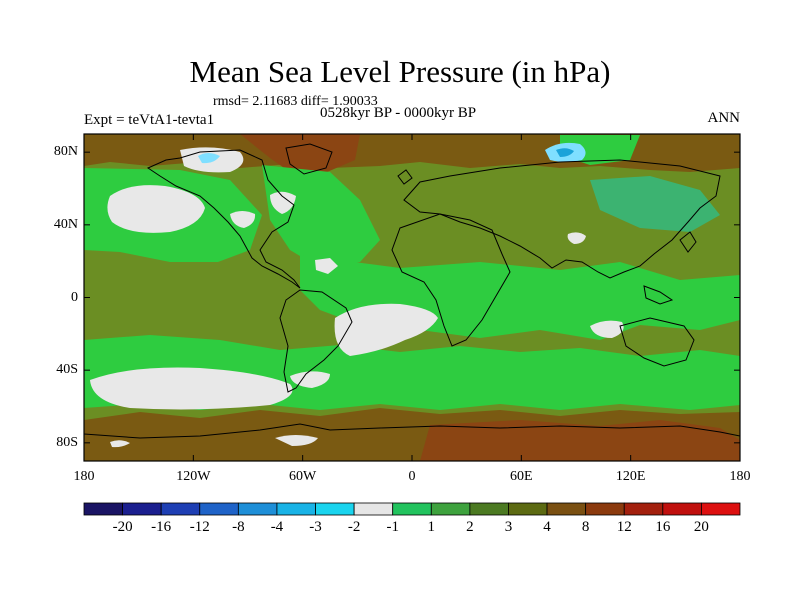  Describe the element at coordinates (120, 444) in the screenshot. I see `field-ross-patch` at that location.